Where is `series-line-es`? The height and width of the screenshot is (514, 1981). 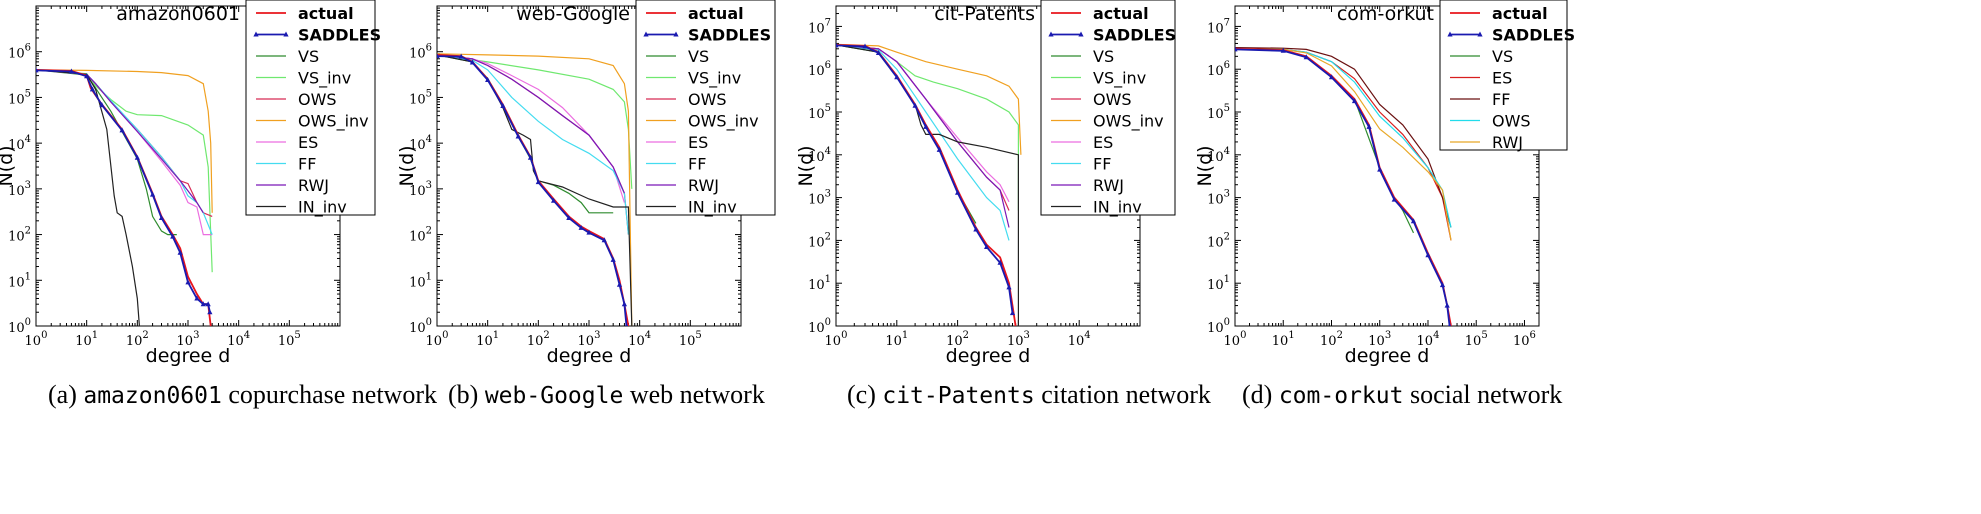 series-line-es is located at coordinates (124, 152).